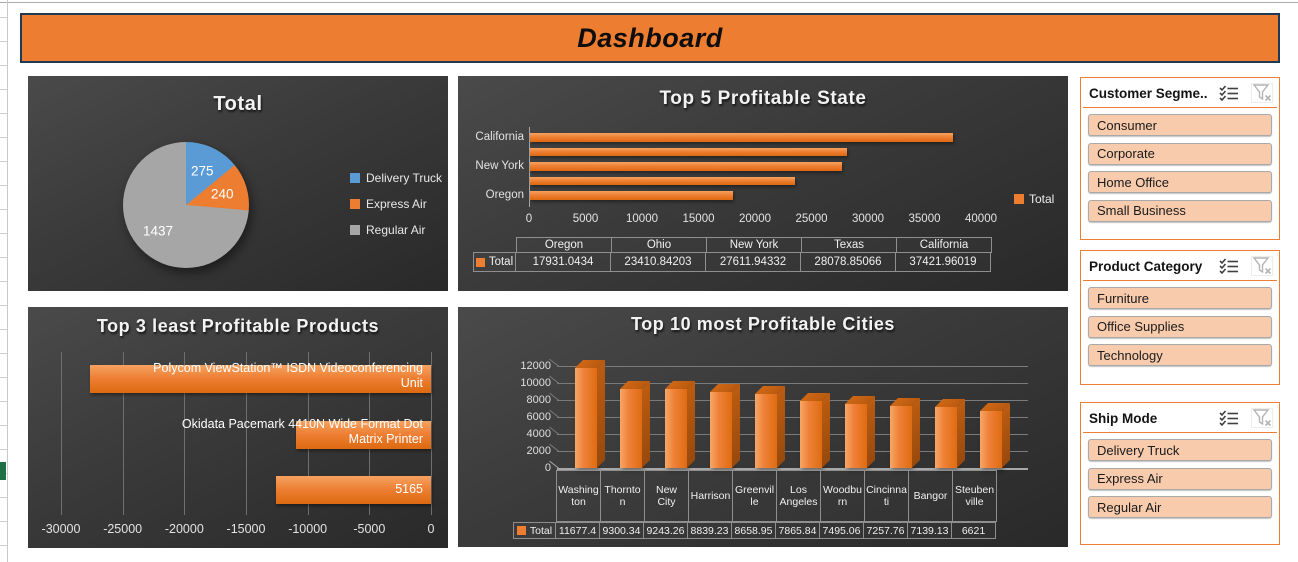 The width and height of the screenshot is (1298, 562). I want to click on slicer-item-small-business: Small Business, so click(1180, 210).